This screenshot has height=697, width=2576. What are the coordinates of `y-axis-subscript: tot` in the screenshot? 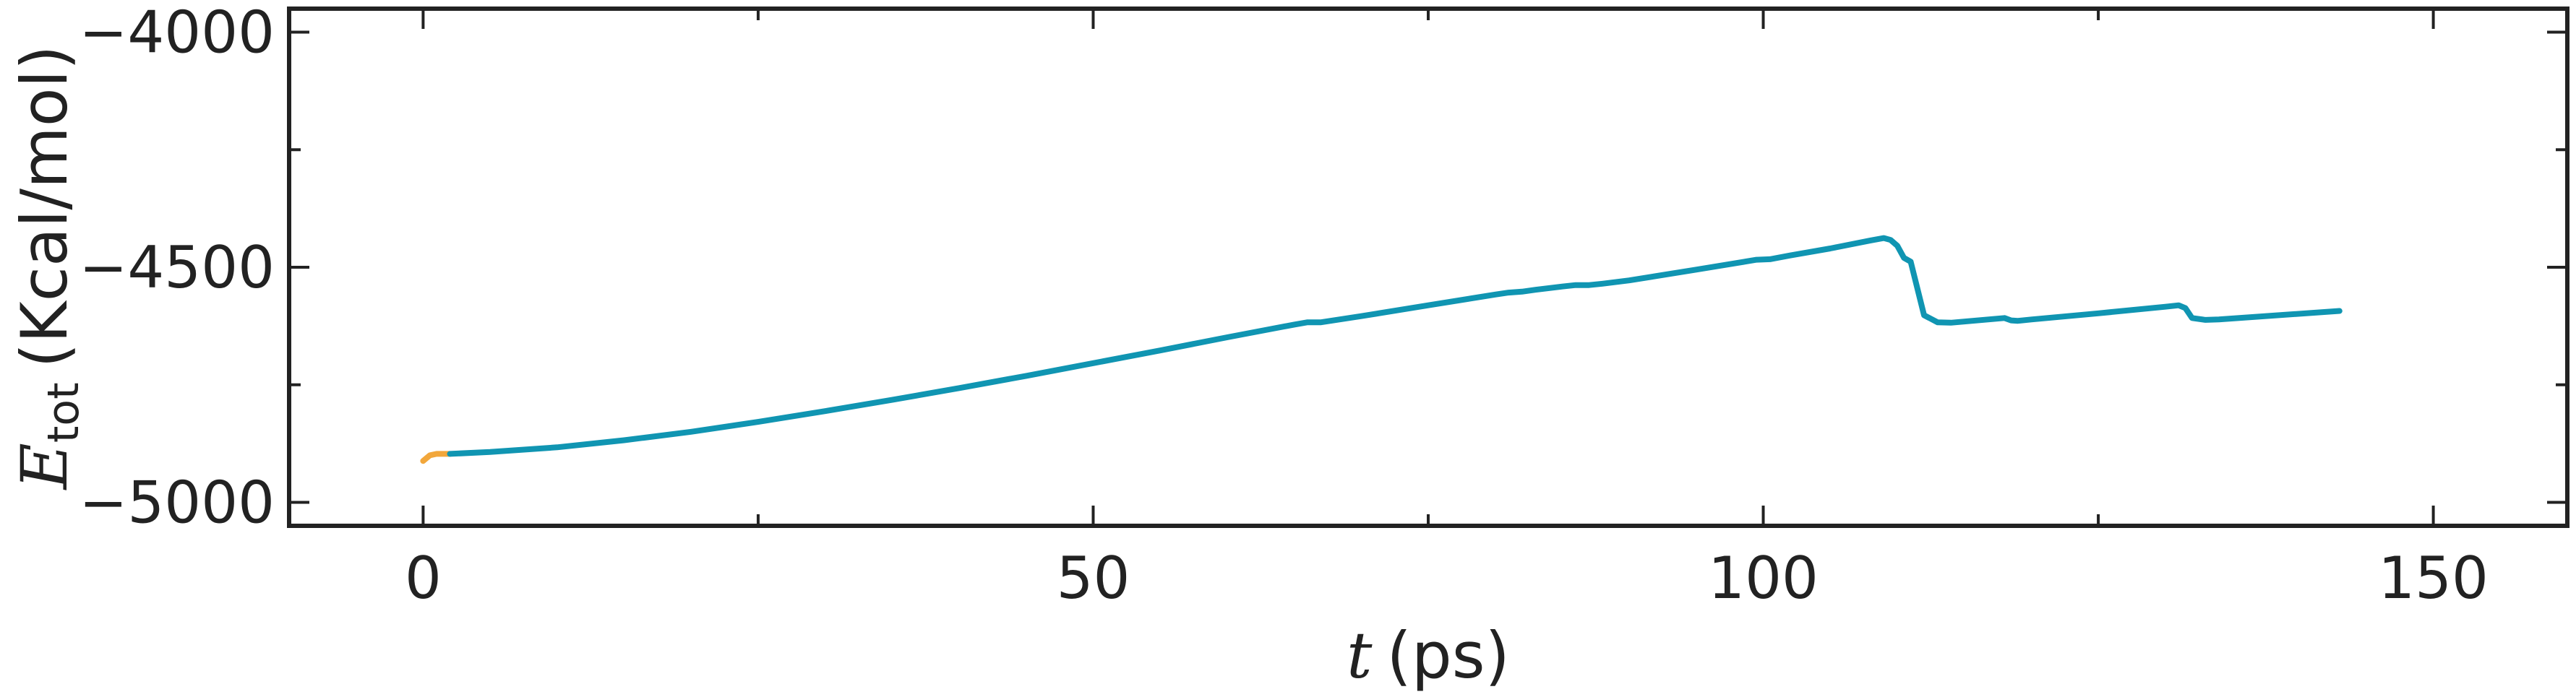 It's located at (64, 412).